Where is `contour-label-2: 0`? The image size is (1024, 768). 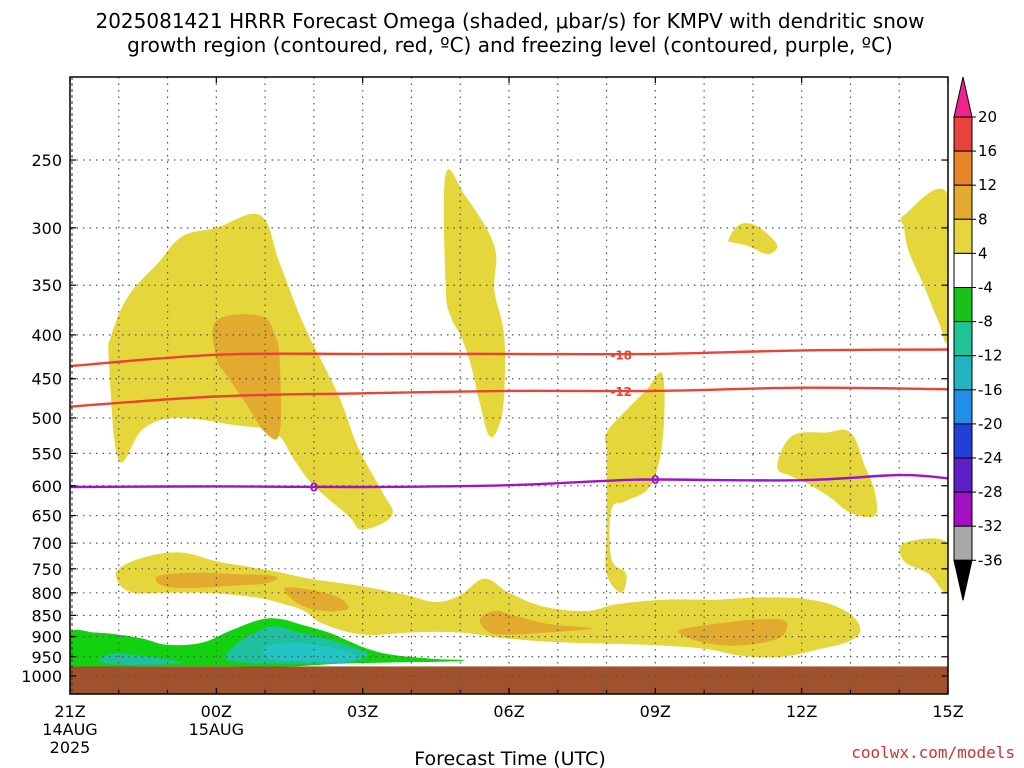 contour-label-2: 0 is located at coordinates (314, 488).